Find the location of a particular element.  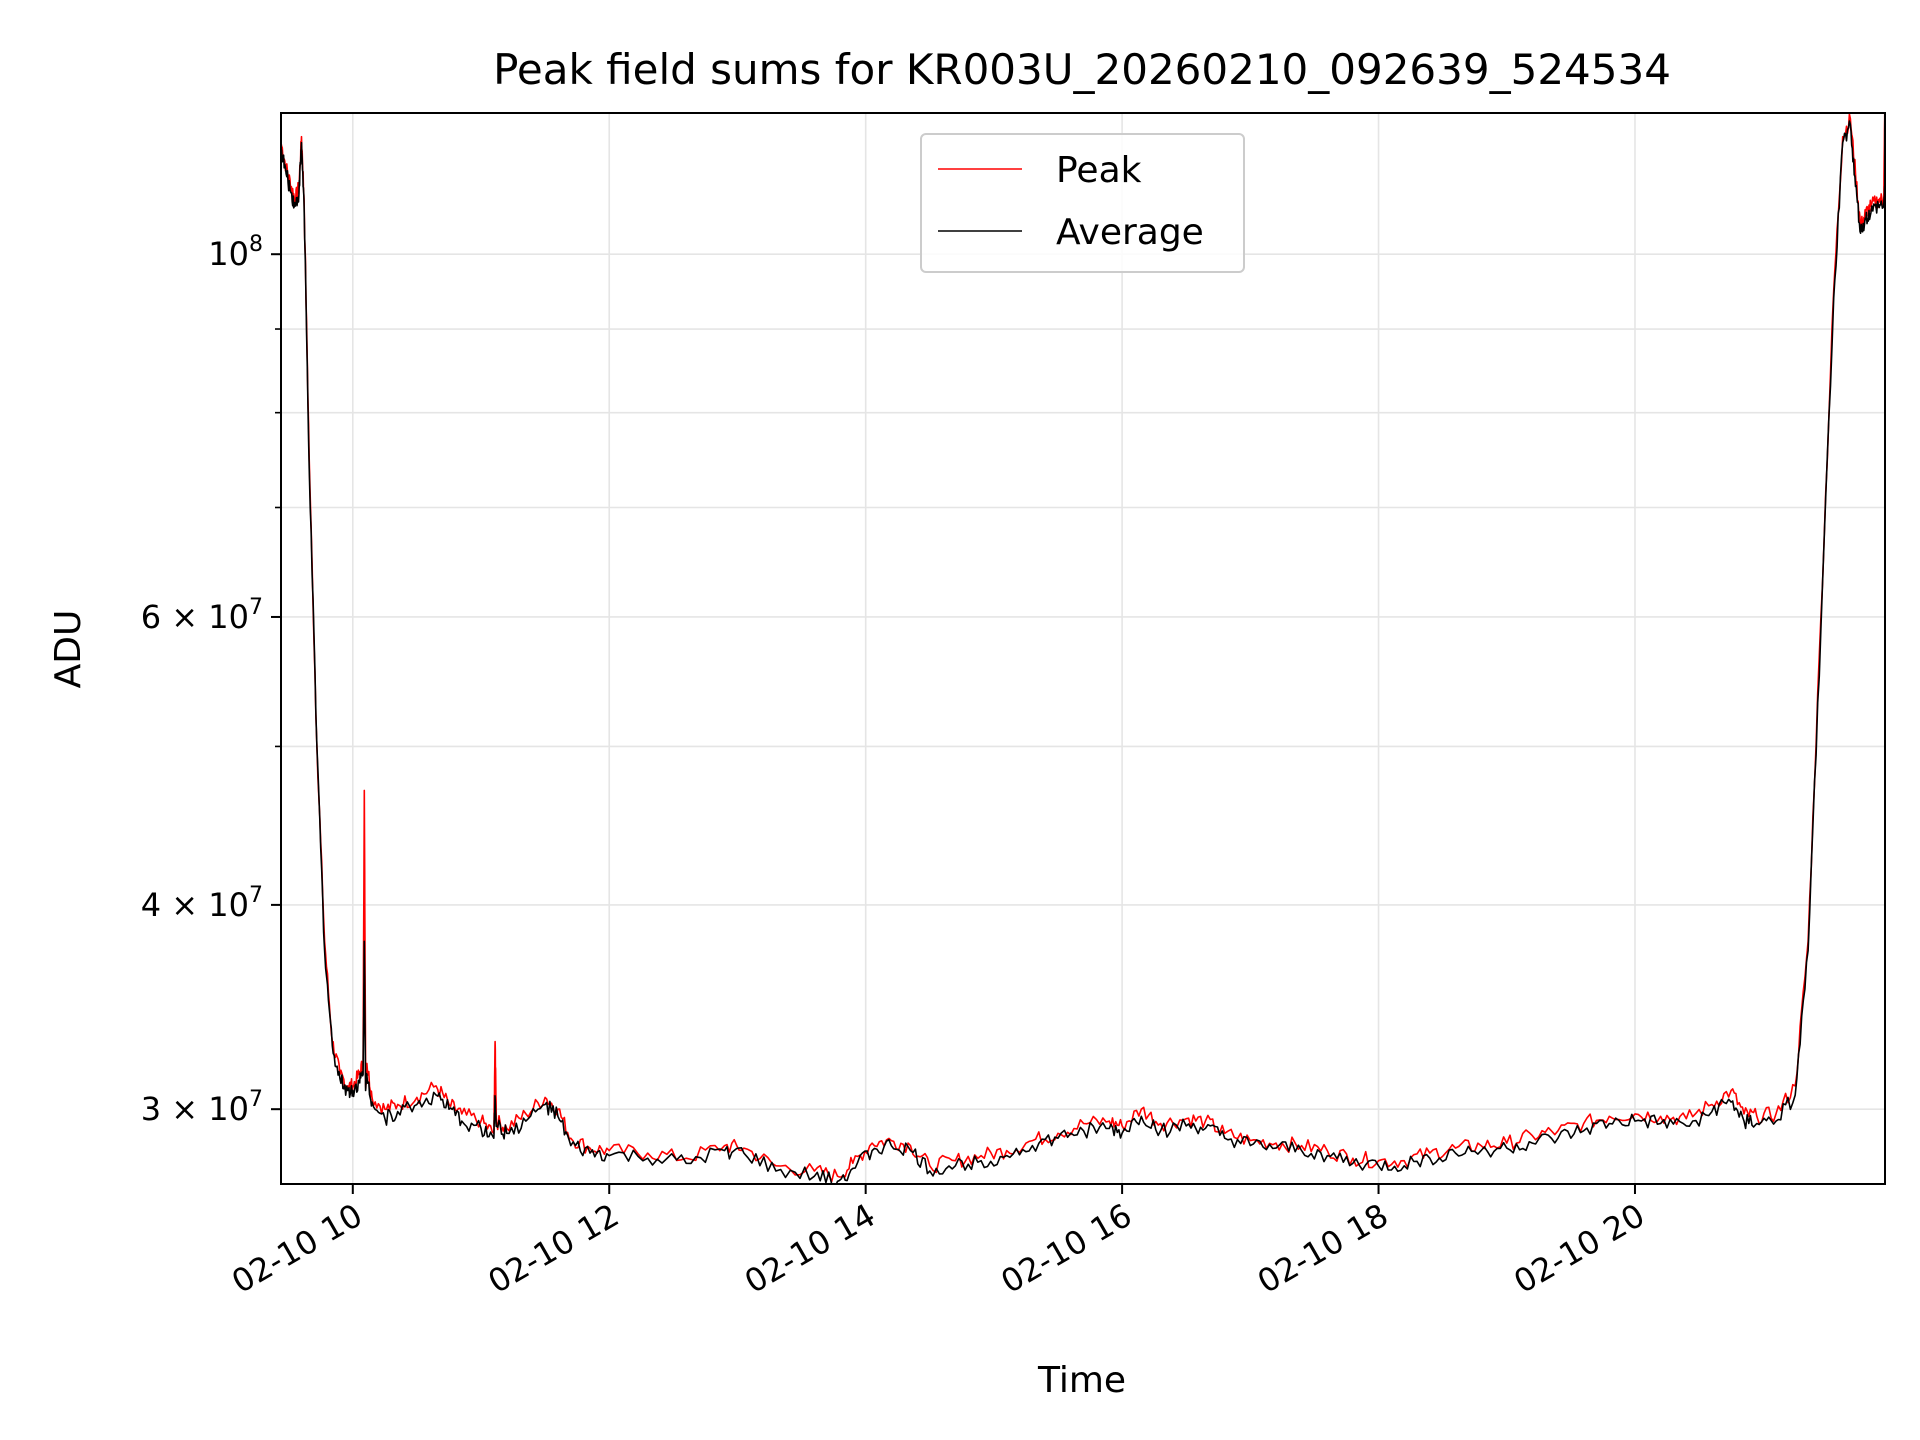

x-axis-label: Time is located at coordinates (1081, 1380).